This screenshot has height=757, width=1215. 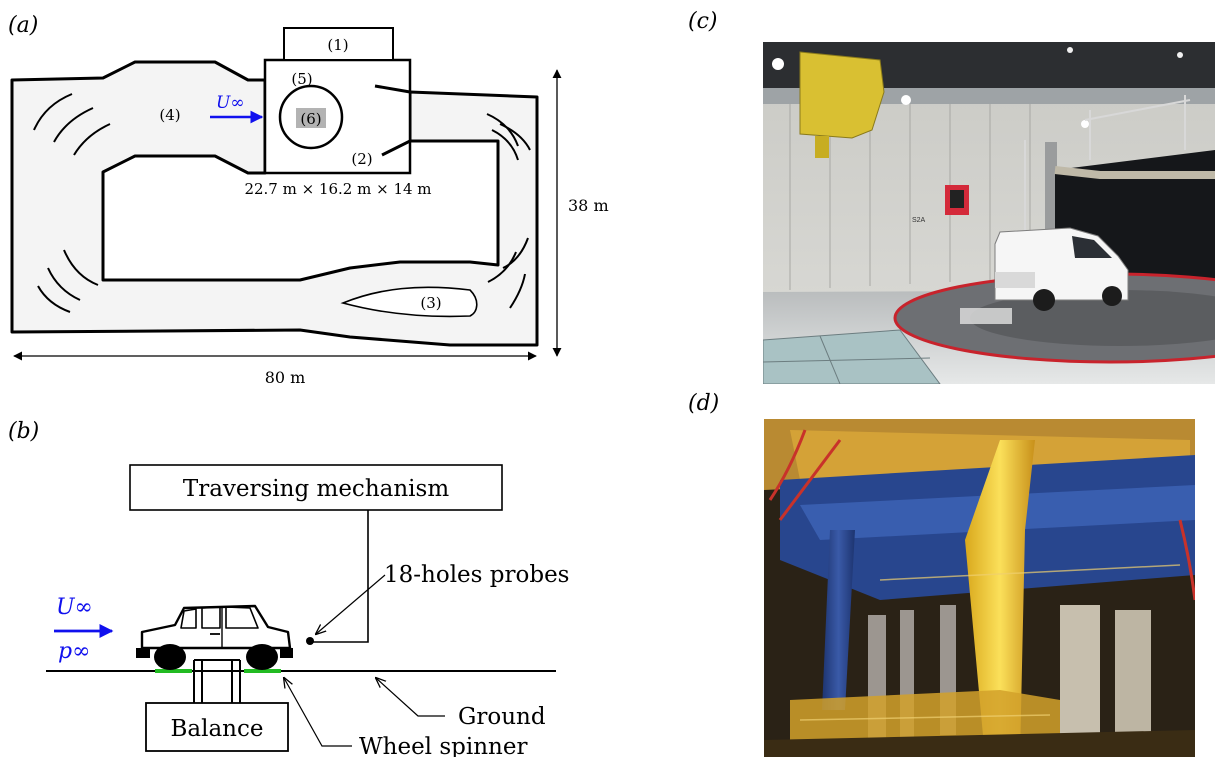 I want to click on balance-area, so click(x=311, y=118).